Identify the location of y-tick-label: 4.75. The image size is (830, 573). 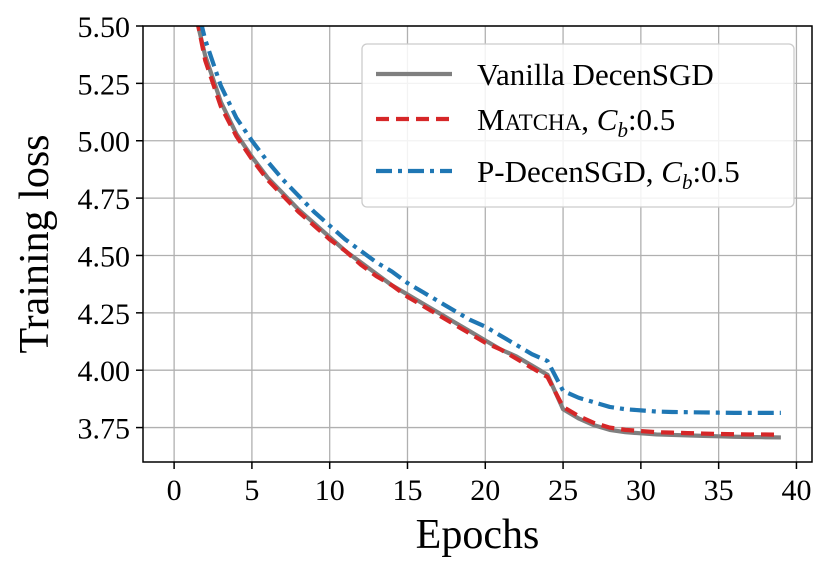
(104, 199).